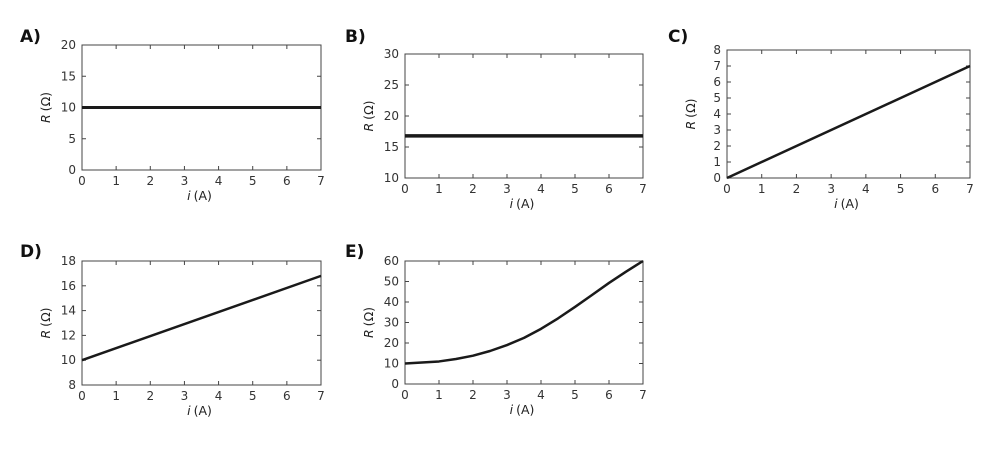 The height and width of the screenshot is (450, 992). I want to click on chart-panel-2: B) 0 1 2 3 4 5 6 7 10 15 20 25 30 i (A) R (Ω), so click(496, 119).